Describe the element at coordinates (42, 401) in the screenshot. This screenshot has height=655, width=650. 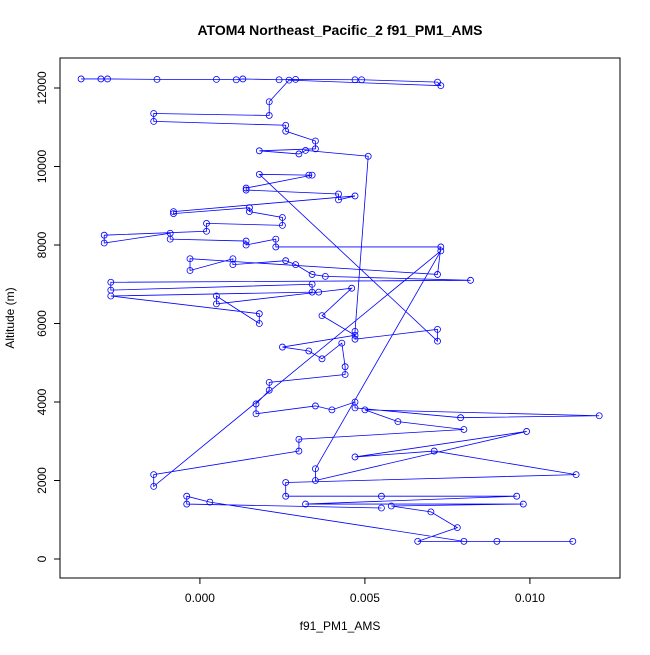
I see `y-tick-label: 4000` at that location.